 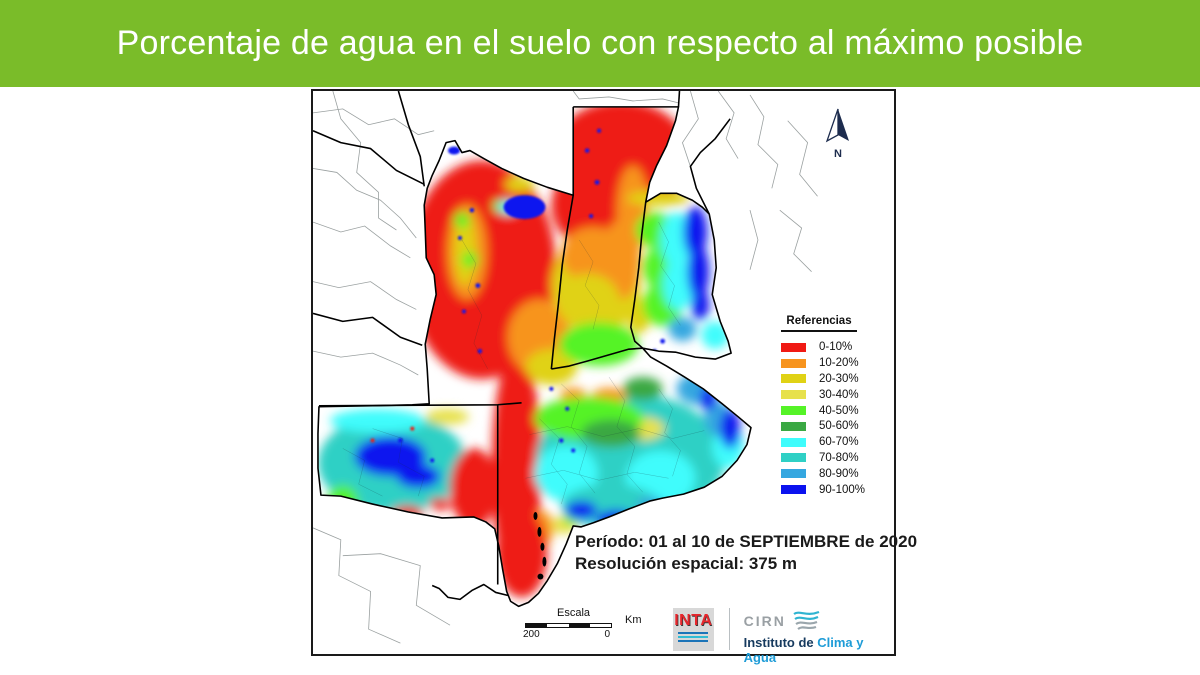 What do you see at coordinates (839, 378) in the screenshot?
I see `legend-item-label: 20-30%` at bounding box center [839, 378].